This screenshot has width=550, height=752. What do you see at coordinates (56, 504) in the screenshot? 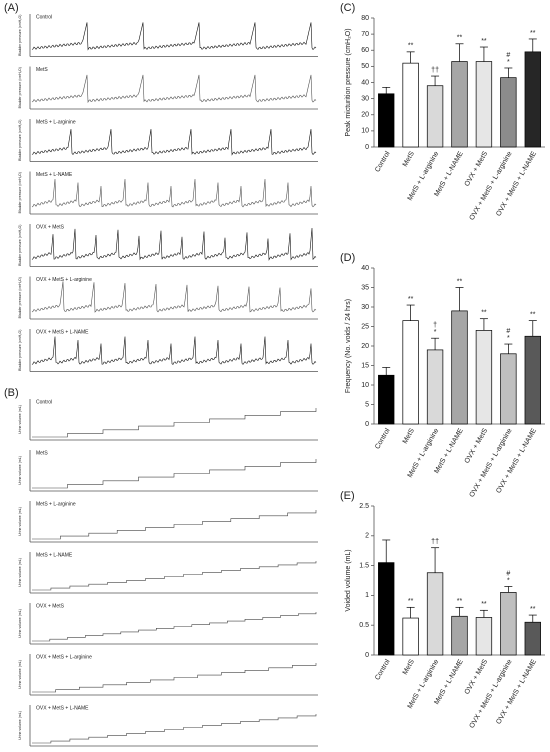
I see `trace-title: MetS + L-arginine` at bounding box center [56, 504].